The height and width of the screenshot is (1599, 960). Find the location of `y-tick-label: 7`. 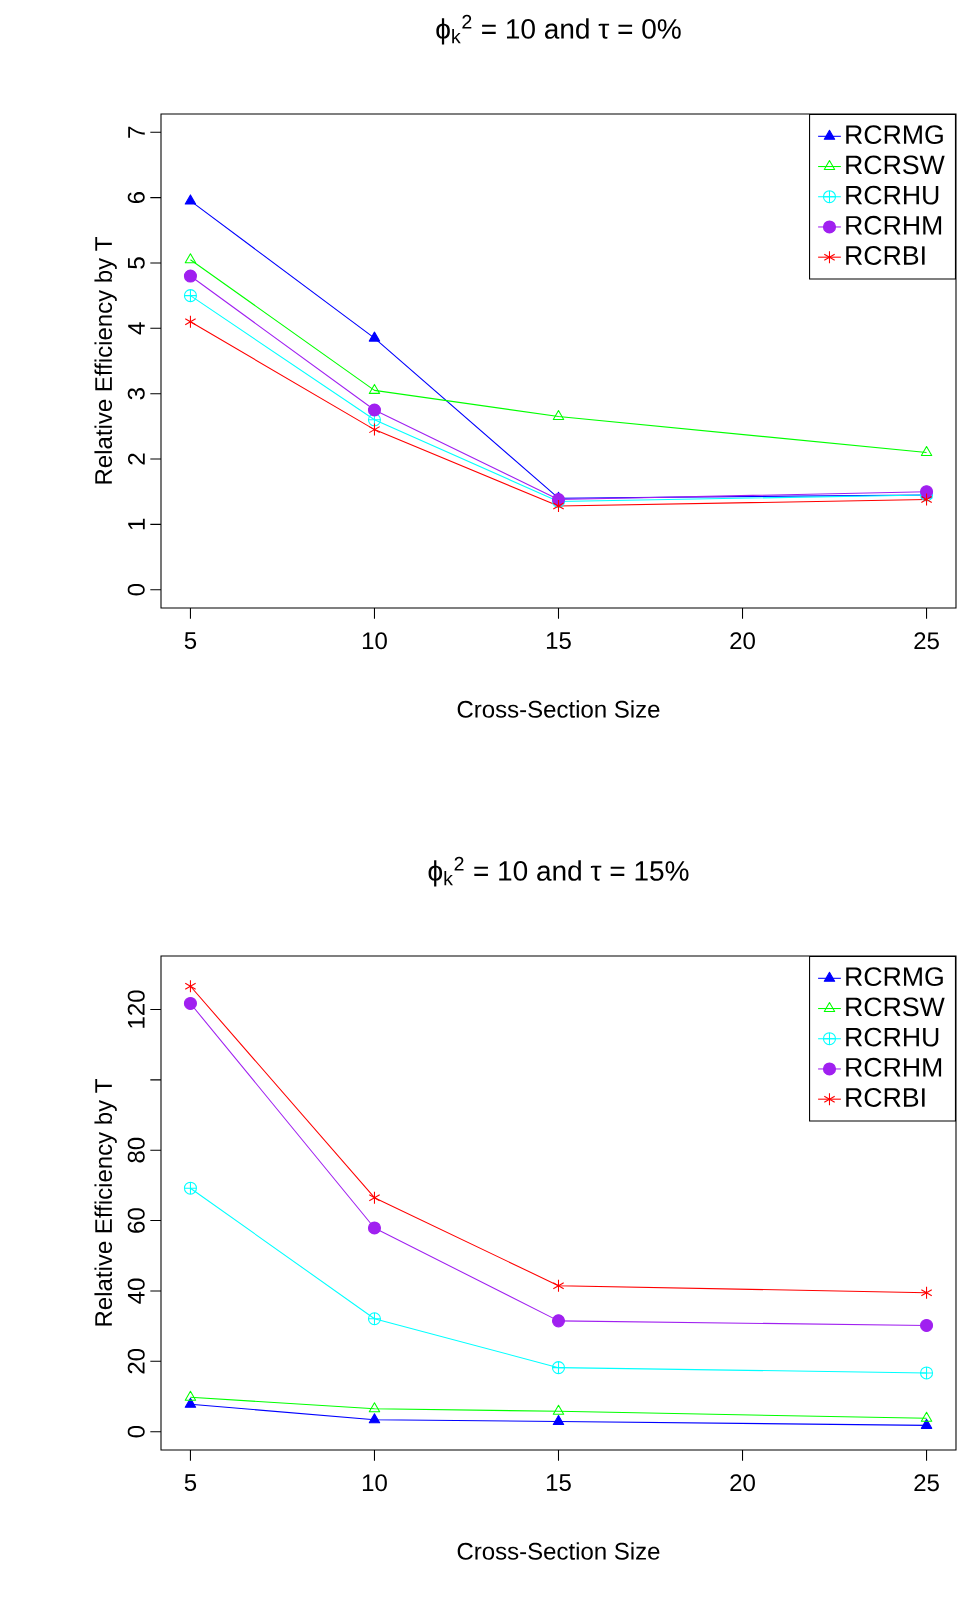

y-tick-label: 7 is located at coordinates (136, 132).